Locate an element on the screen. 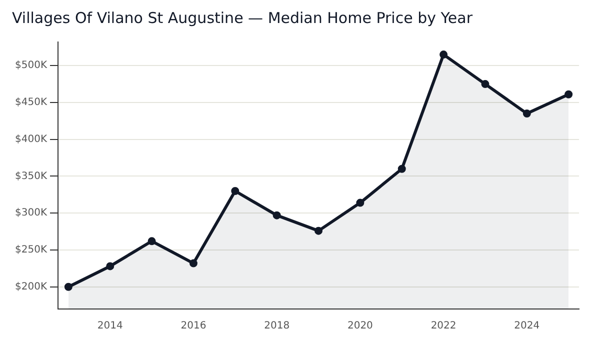 The image size is (599, 343). chart-title: Villages Of Vilano St Augustine — Median Home Price by Year is located at coordinates (243, 17).